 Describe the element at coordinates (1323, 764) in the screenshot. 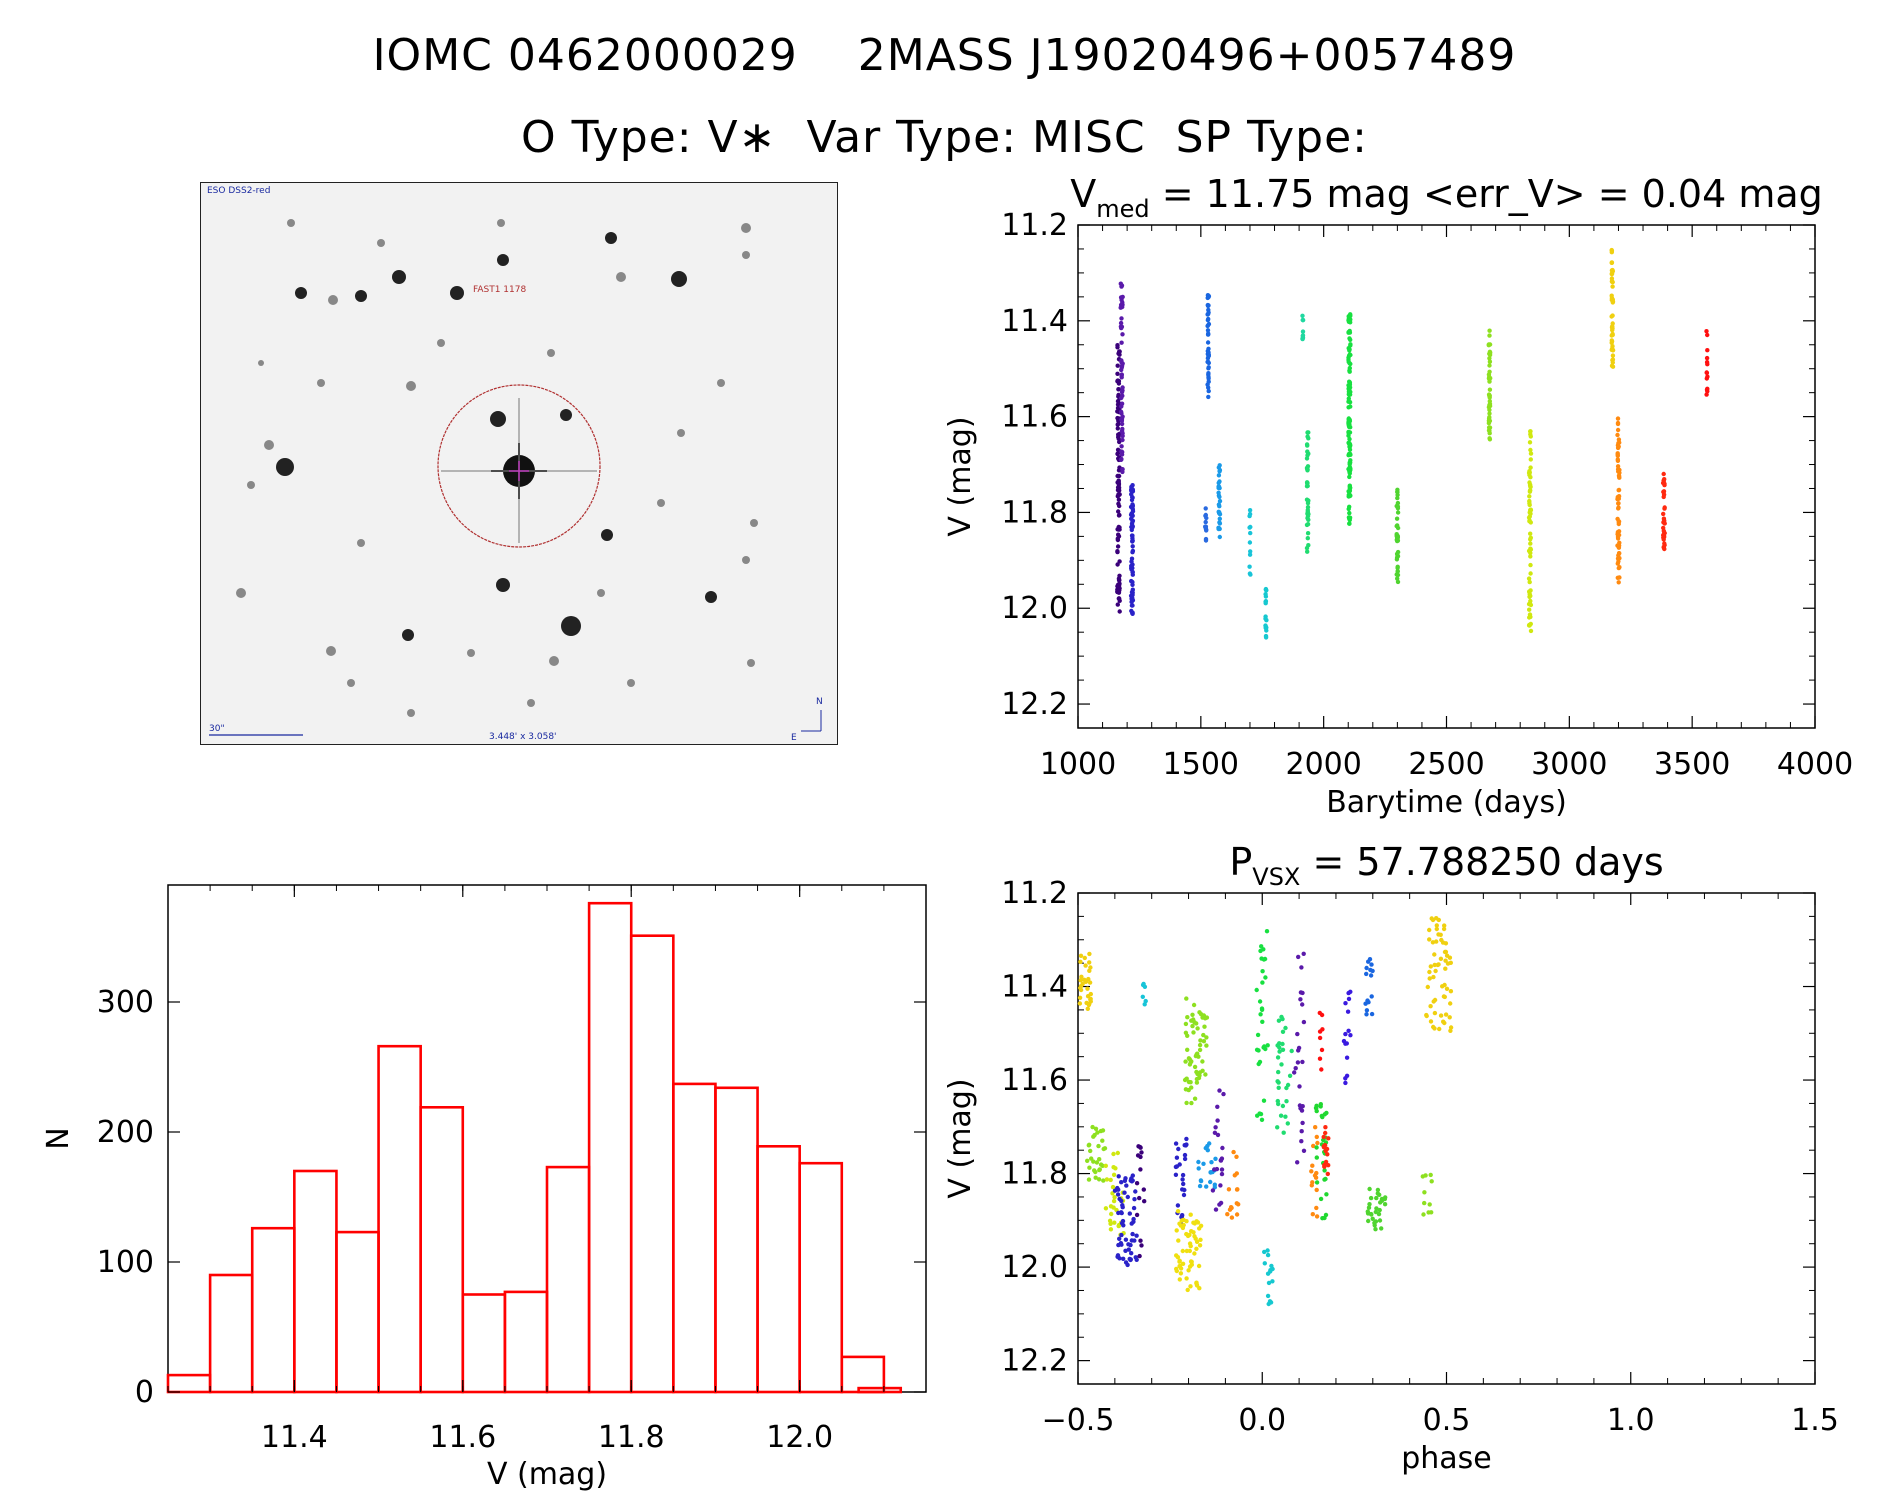

I see `x-tick-label: 2000` at that location.